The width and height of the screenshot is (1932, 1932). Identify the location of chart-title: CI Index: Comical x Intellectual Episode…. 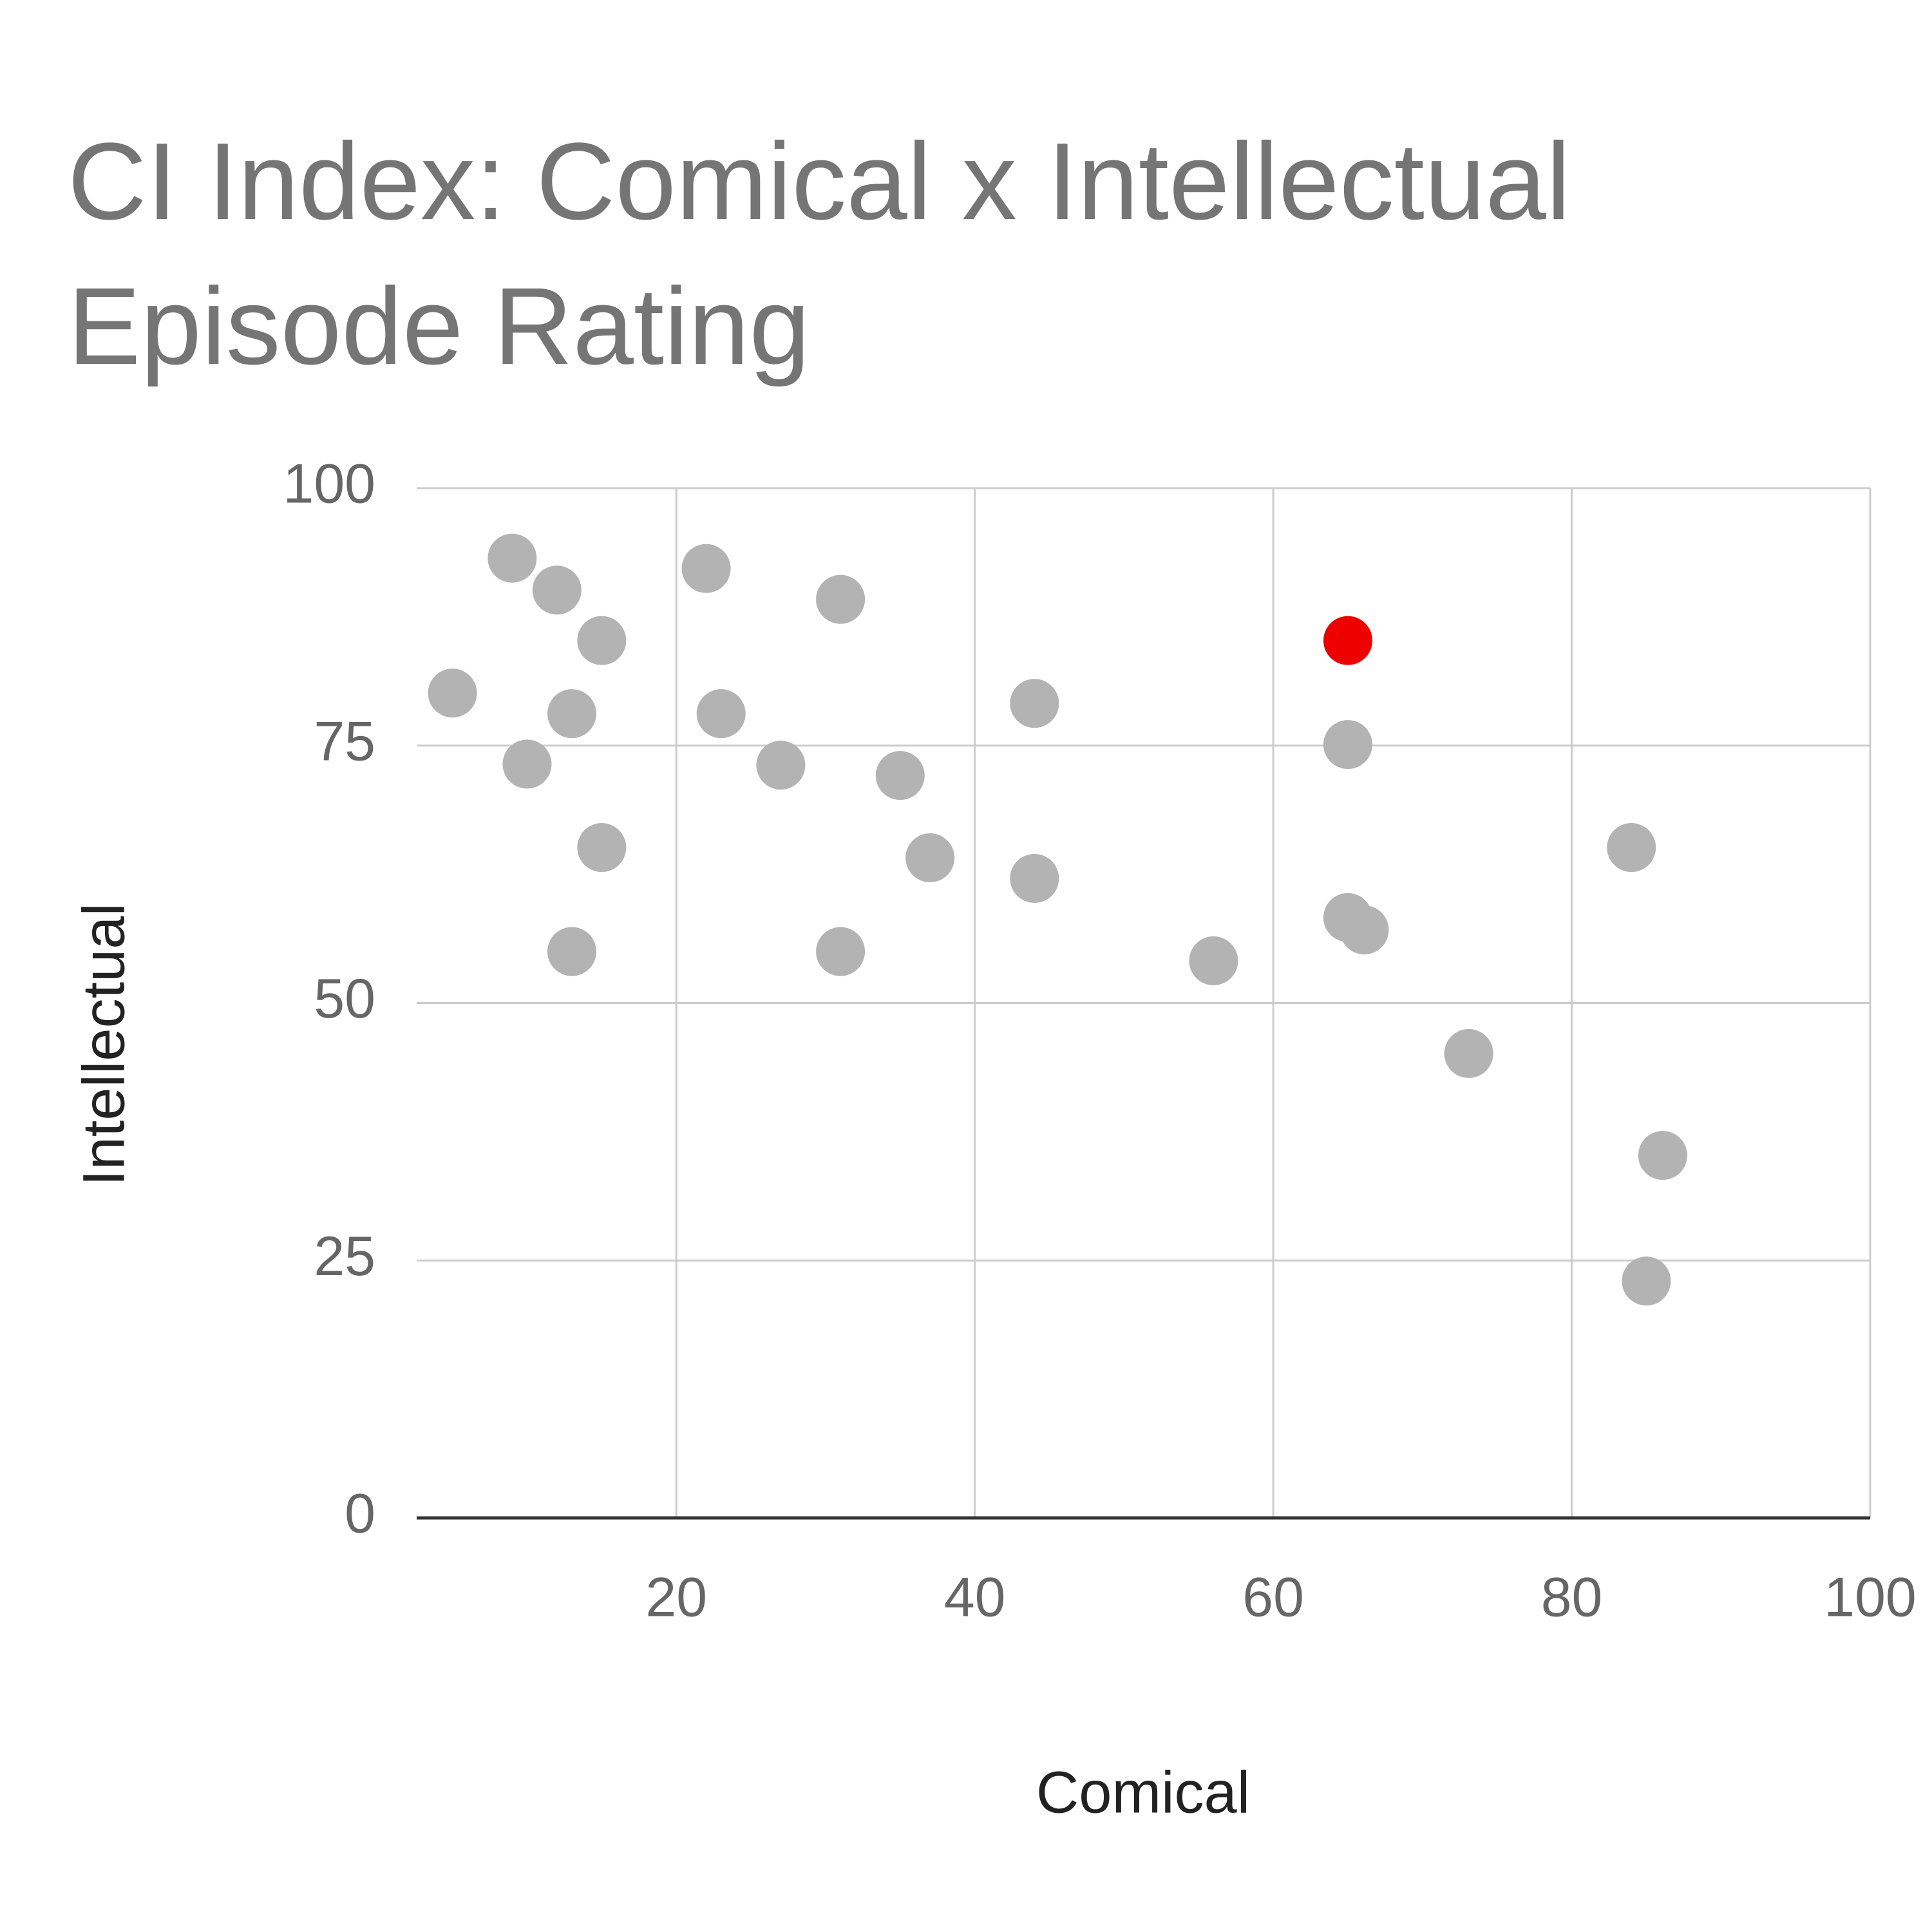
(819, 254).